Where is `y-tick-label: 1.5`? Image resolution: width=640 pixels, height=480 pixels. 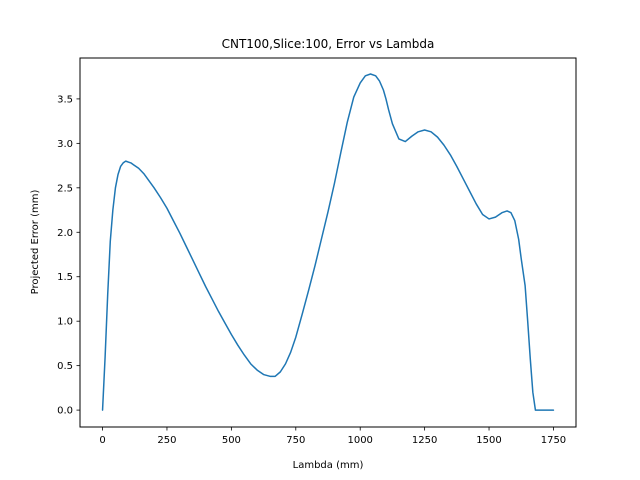 y-tick-label: 1.5 is located at coordinates (65, 277).